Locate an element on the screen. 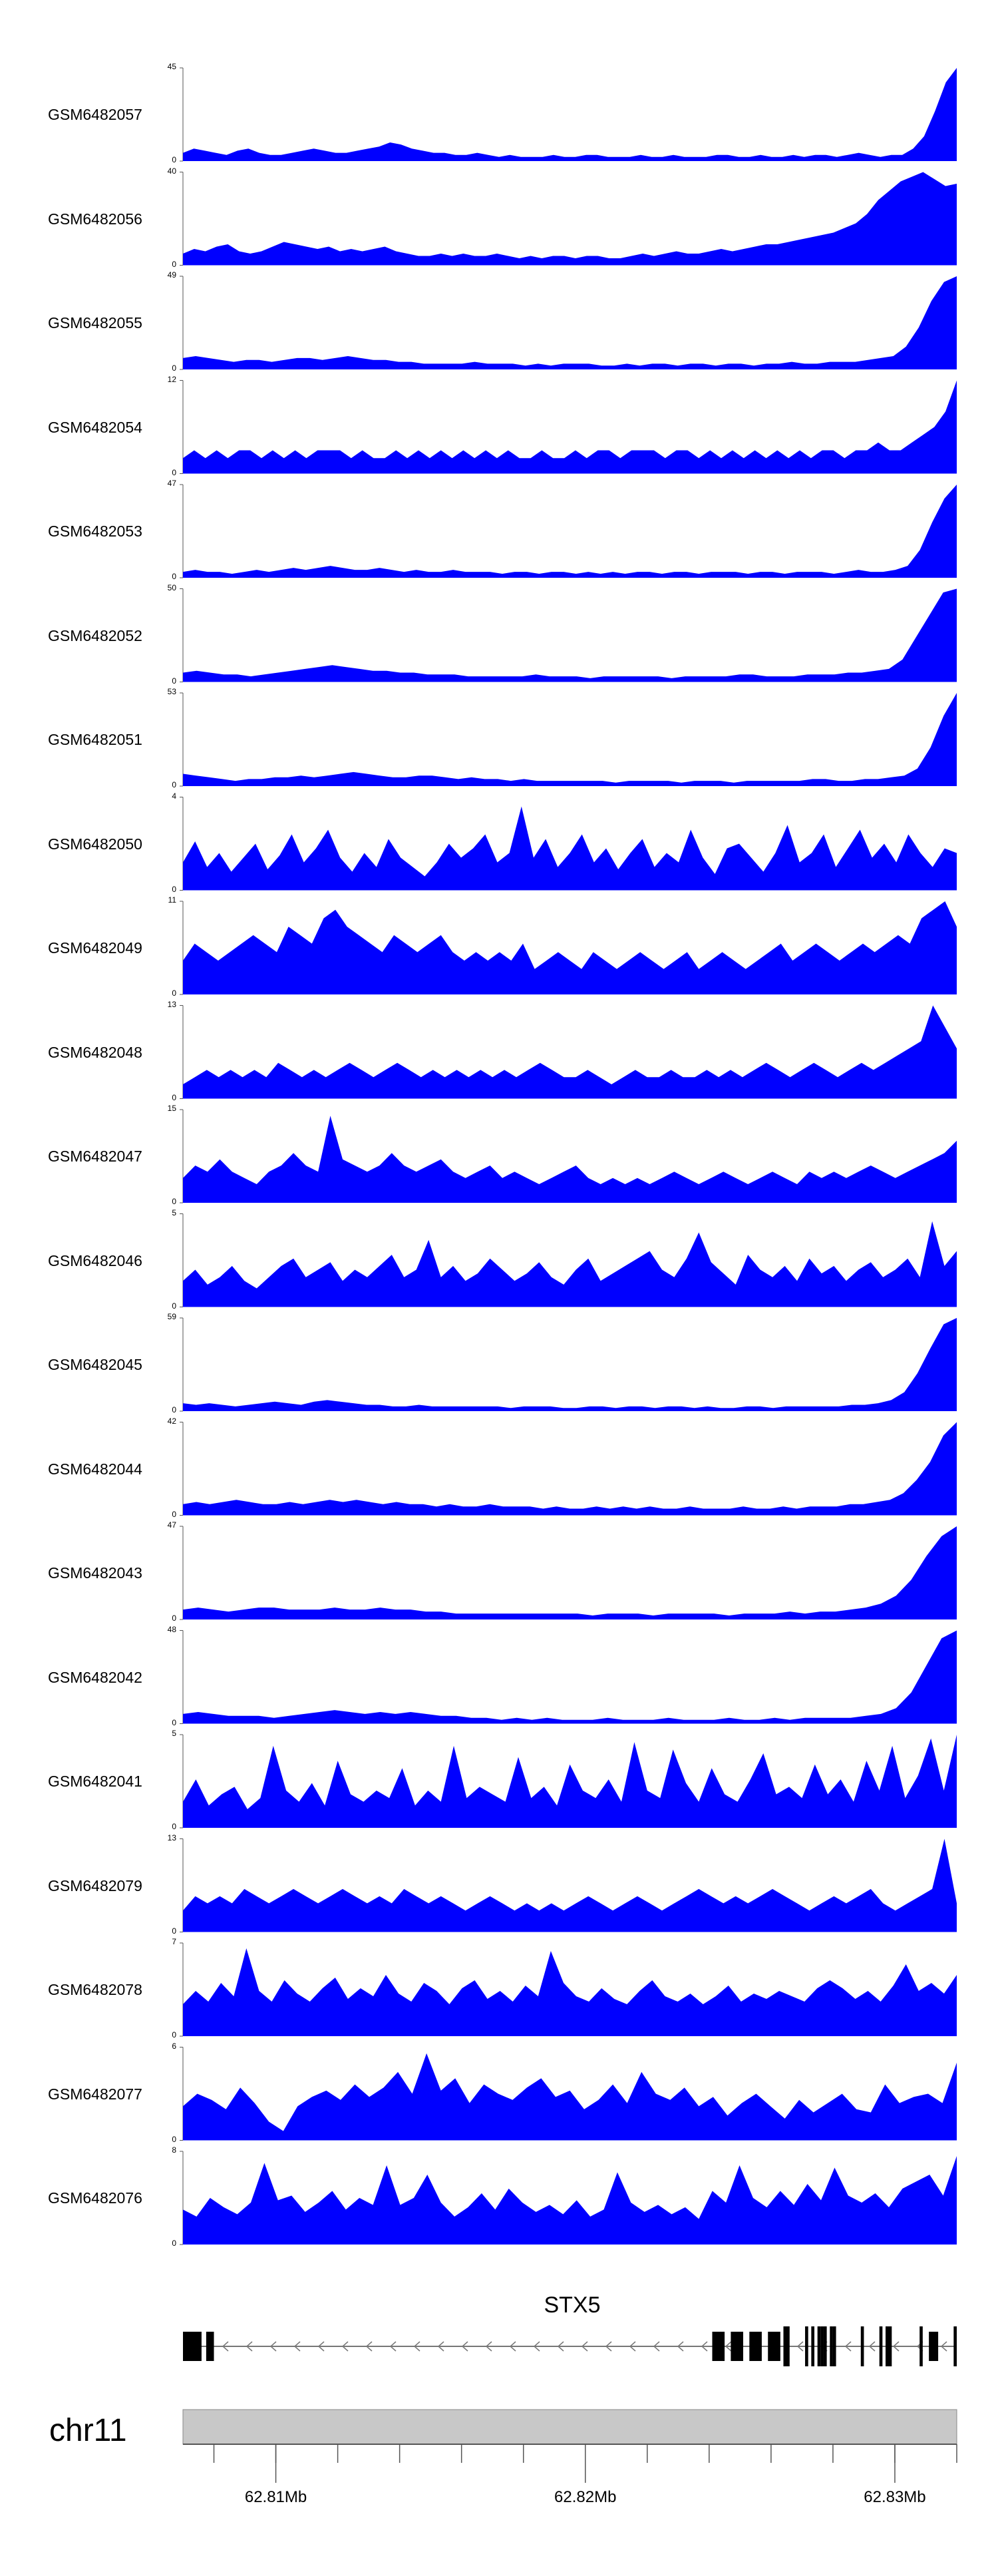 The width and height of the screenshot is (998, 2576). coverage-area-GSM6482056 is located at coordinates (570, 219).